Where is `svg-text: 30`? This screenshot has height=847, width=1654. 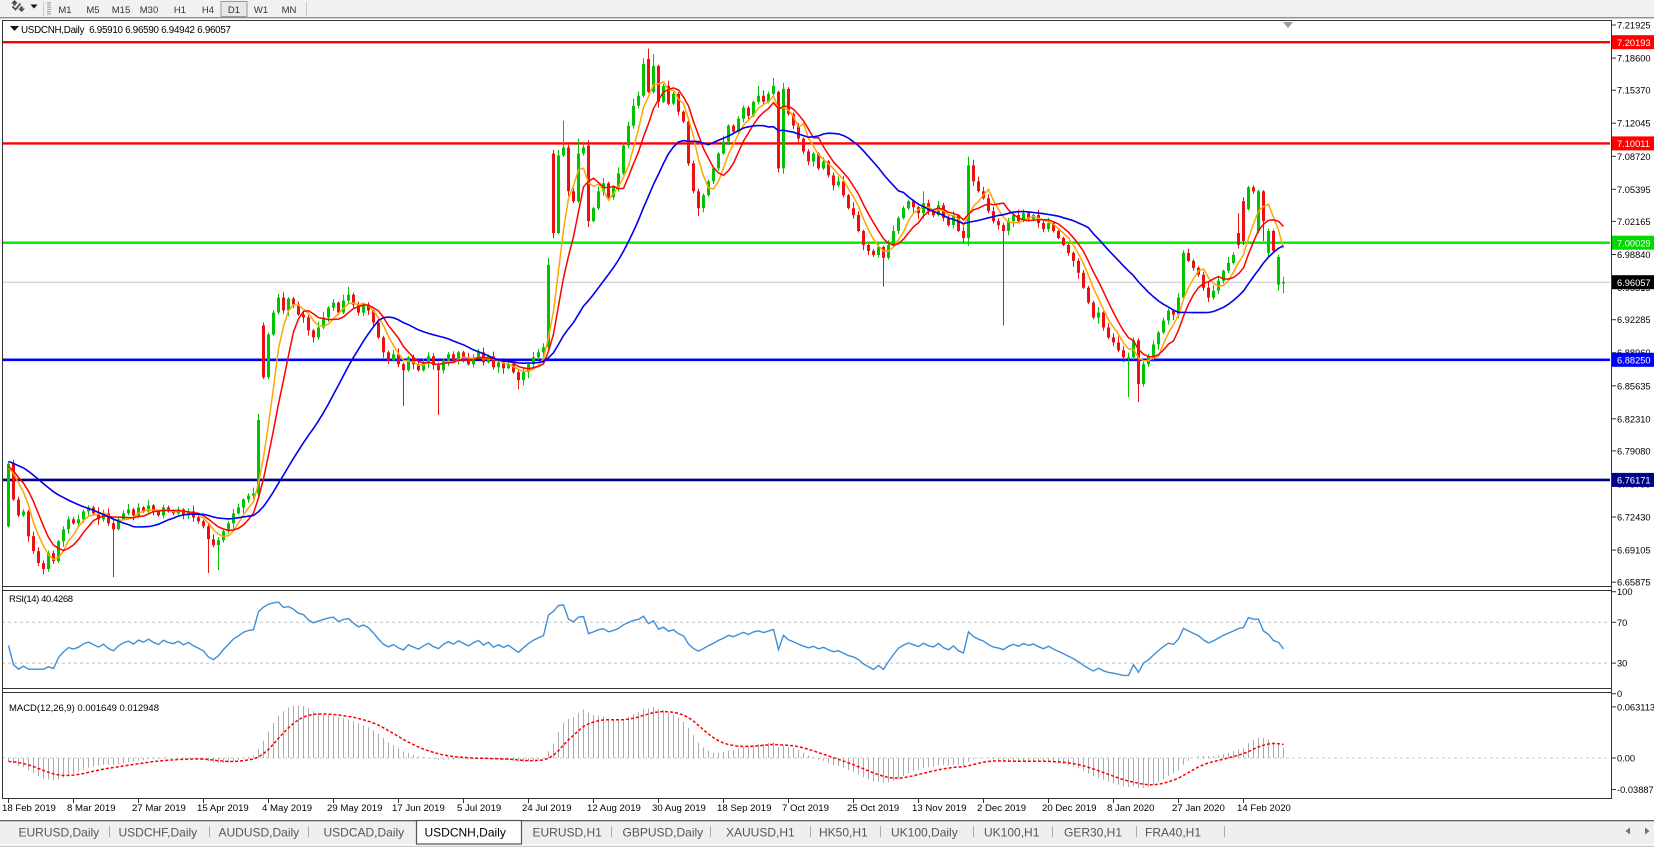
svg-text: 30 is located at coordinates (1622, 664).